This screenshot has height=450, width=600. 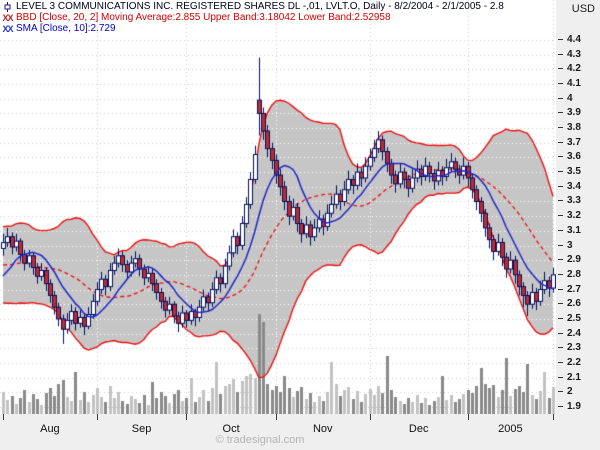 I want to click on y-tick-value: 4, so click(x=570, y=98).